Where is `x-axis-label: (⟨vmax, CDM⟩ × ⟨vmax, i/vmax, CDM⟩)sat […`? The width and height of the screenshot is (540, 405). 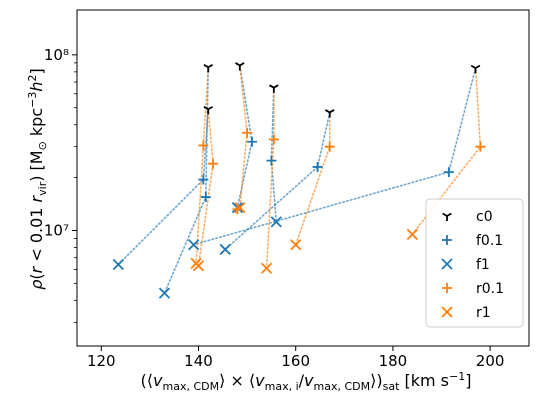 x-axis-label: (⟨vmax, CDM⟩ × ⟨vmax, i/vmax, CDM⟩)sat [… is located at coordinates (306, 381).